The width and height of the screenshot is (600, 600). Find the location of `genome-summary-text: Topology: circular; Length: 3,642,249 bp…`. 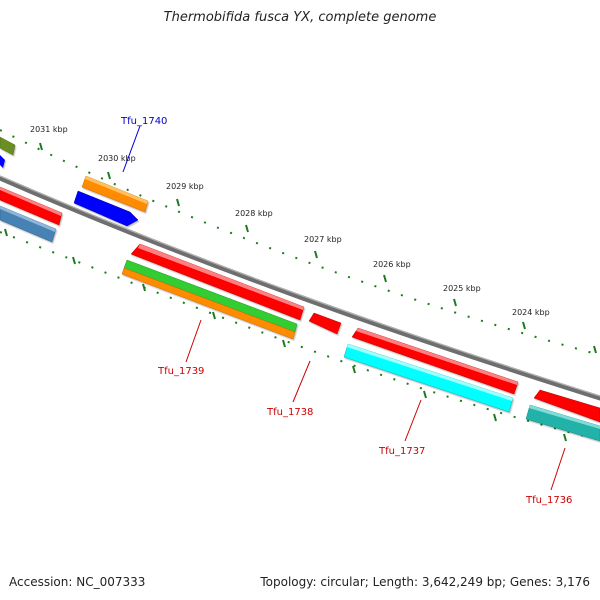

genome-summary-text: Topology: circular; Length: 3,642,249 bp… is located at coordinates (425, 582).